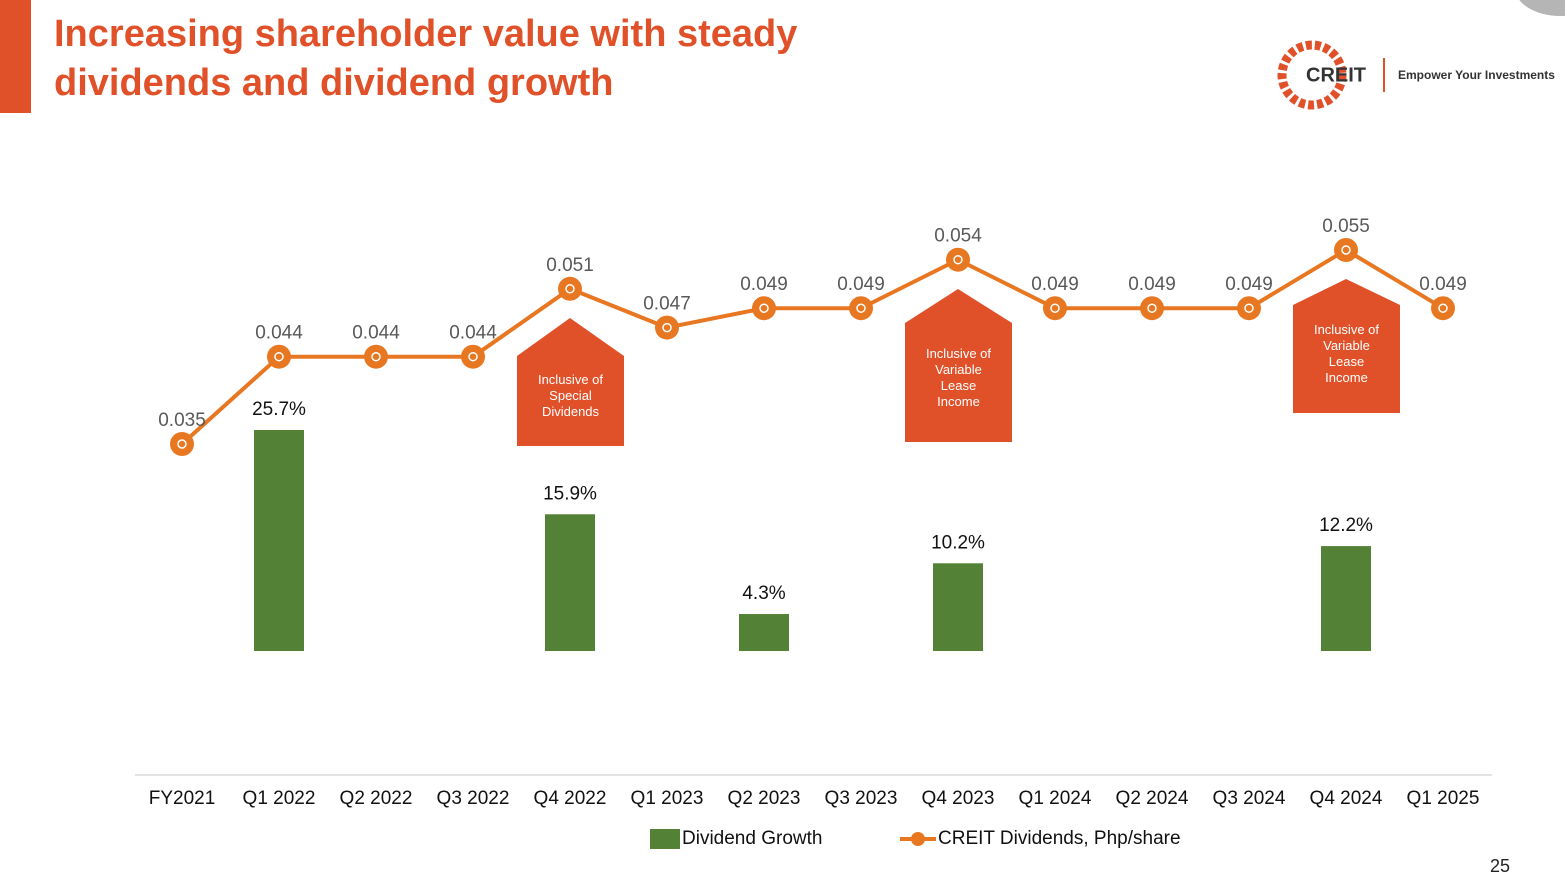 The image size is (1565, 892). I want to click on logo-ring, so click(1312, 75).